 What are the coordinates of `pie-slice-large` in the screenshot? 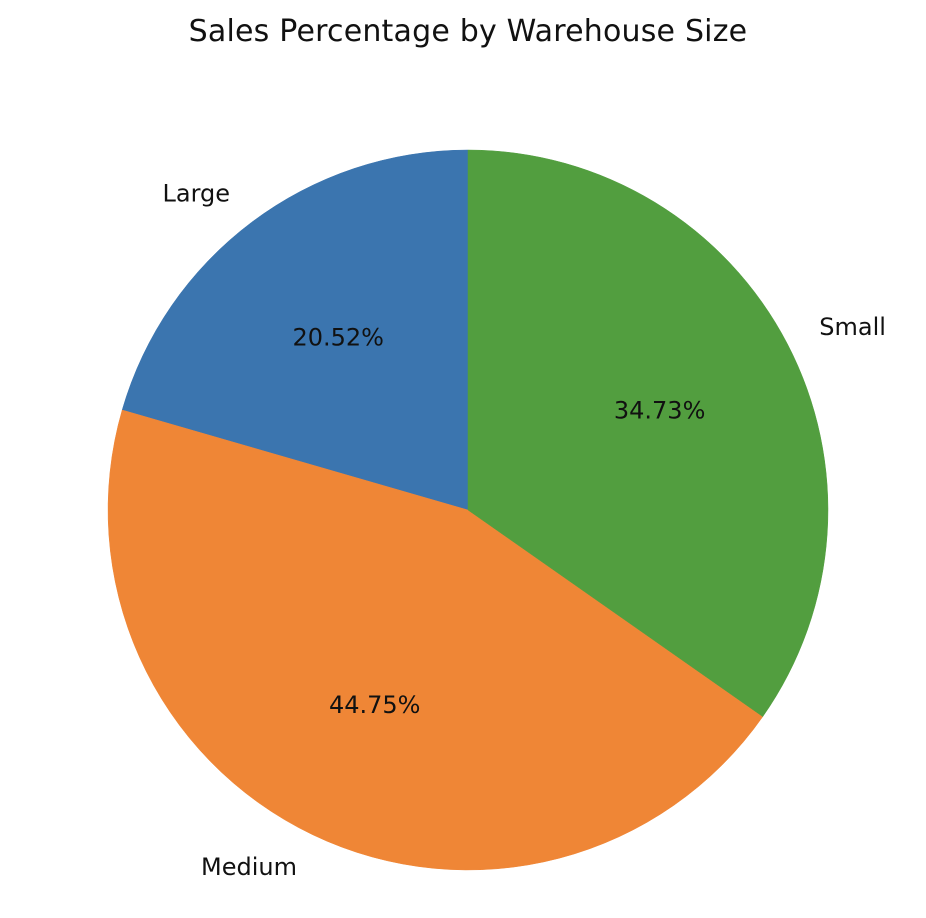 It's located at (295, 330).